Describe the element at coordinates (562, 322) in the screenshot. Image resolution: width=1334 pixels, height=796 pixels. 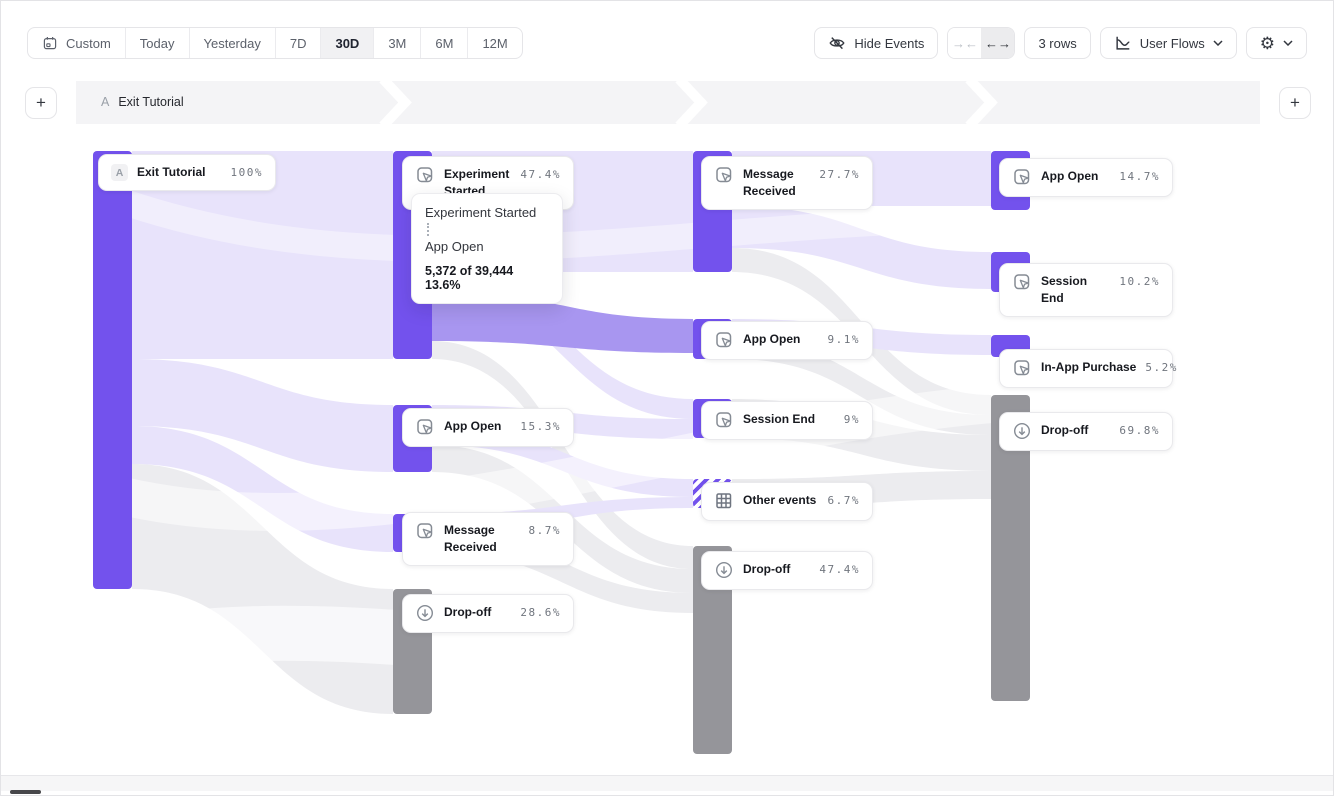
I see `highlighted-flow-ribbon` at that location.